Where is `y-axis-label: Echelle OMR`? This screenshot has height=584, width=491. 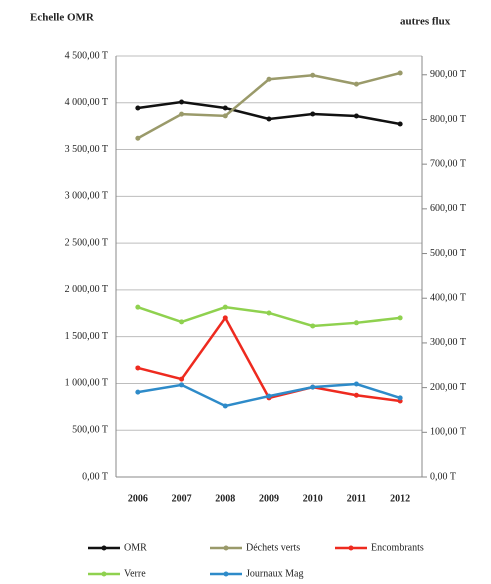
y-axis-label: Echelle OMR is located at coordinates (62, 18).